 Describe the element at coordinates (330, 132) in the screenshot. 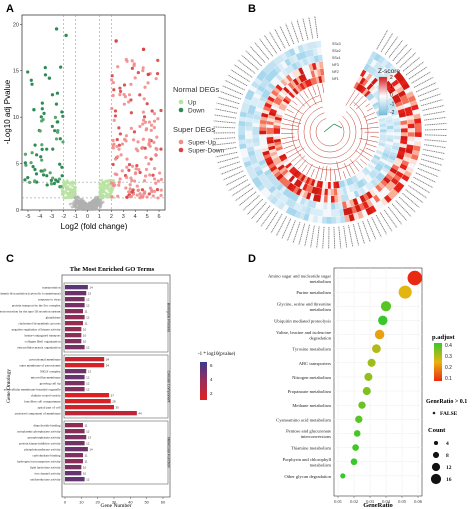

I see `dendrogram-arc` at that location.